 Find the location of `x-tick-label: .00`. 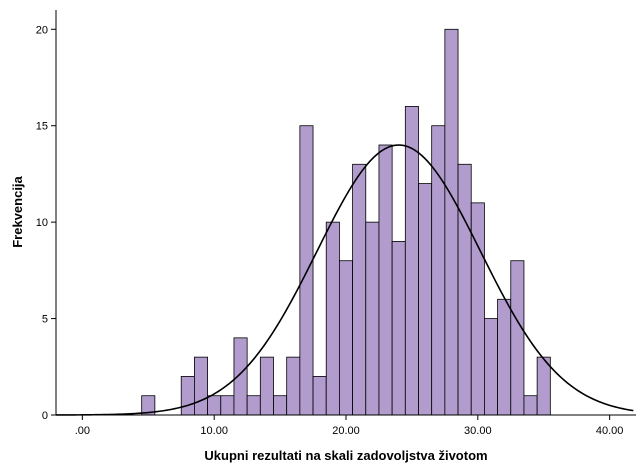

x-tick-label: .00 is located at coordinates (82, 431).